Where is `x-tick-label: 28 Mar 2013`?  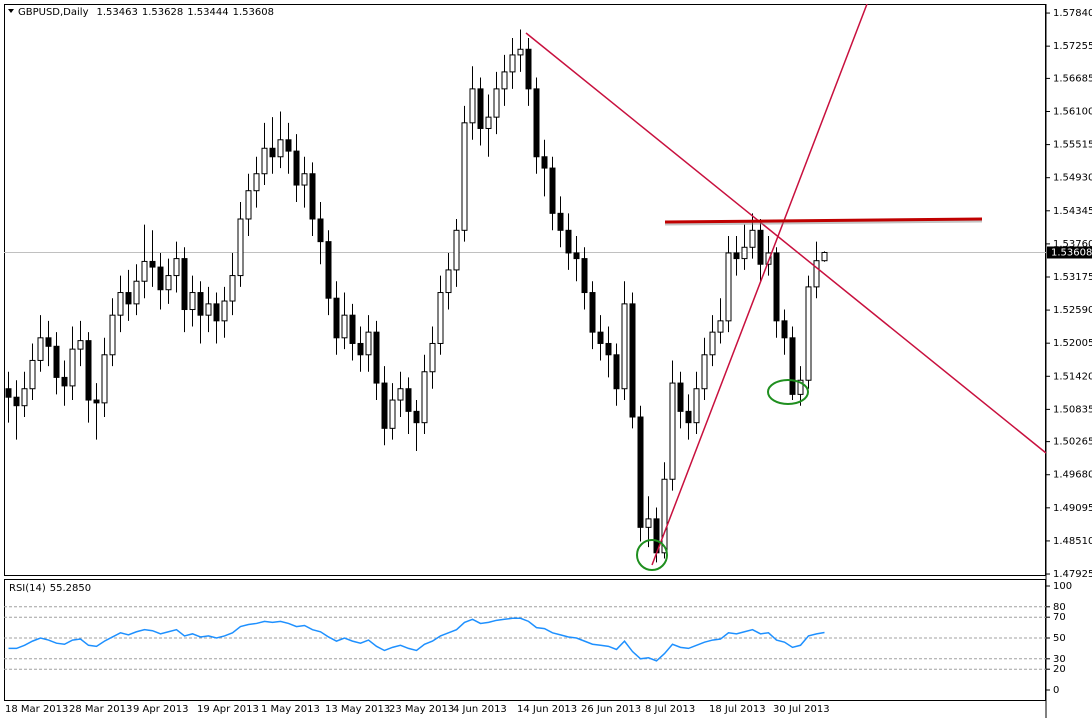
x-tick-label: 28 Mar 2013 is located at coordinates (100, 709).